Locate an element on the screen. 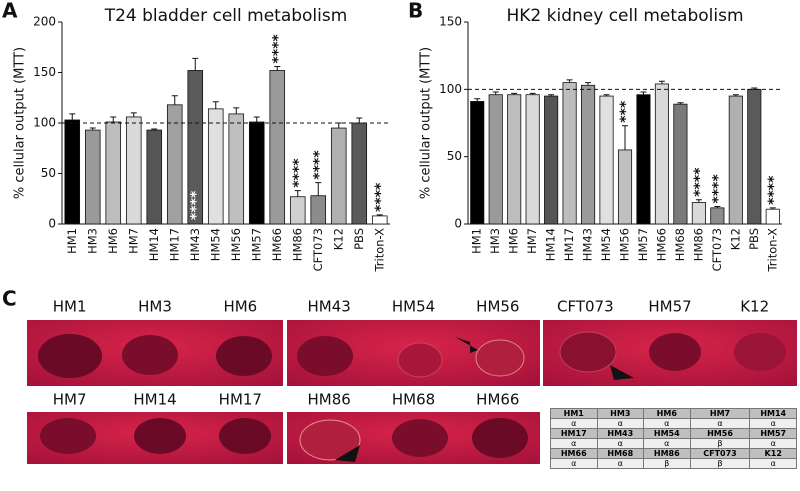 Image resolution: width=800 pixels, height=491 pixels. chart-title: HK2 kidney cell metabolism is located at coordinates (624, 16).